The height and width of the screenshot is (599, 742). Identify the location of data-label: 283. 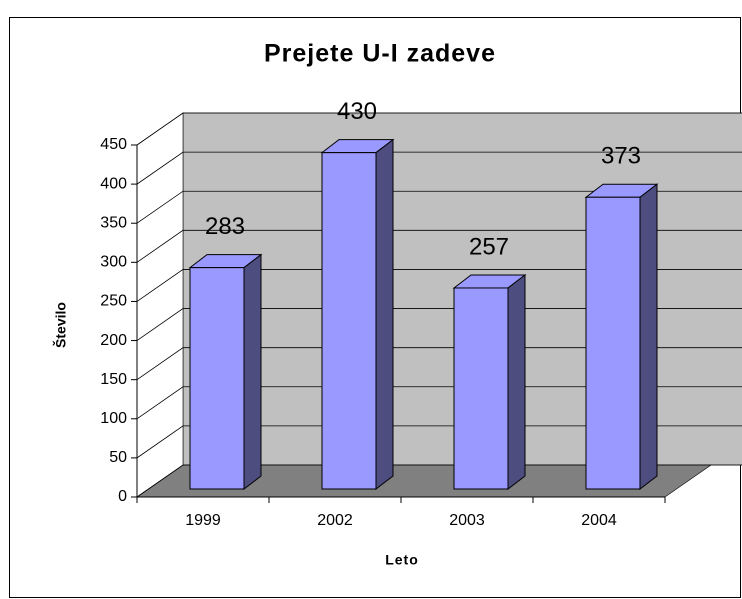
(225, 226).